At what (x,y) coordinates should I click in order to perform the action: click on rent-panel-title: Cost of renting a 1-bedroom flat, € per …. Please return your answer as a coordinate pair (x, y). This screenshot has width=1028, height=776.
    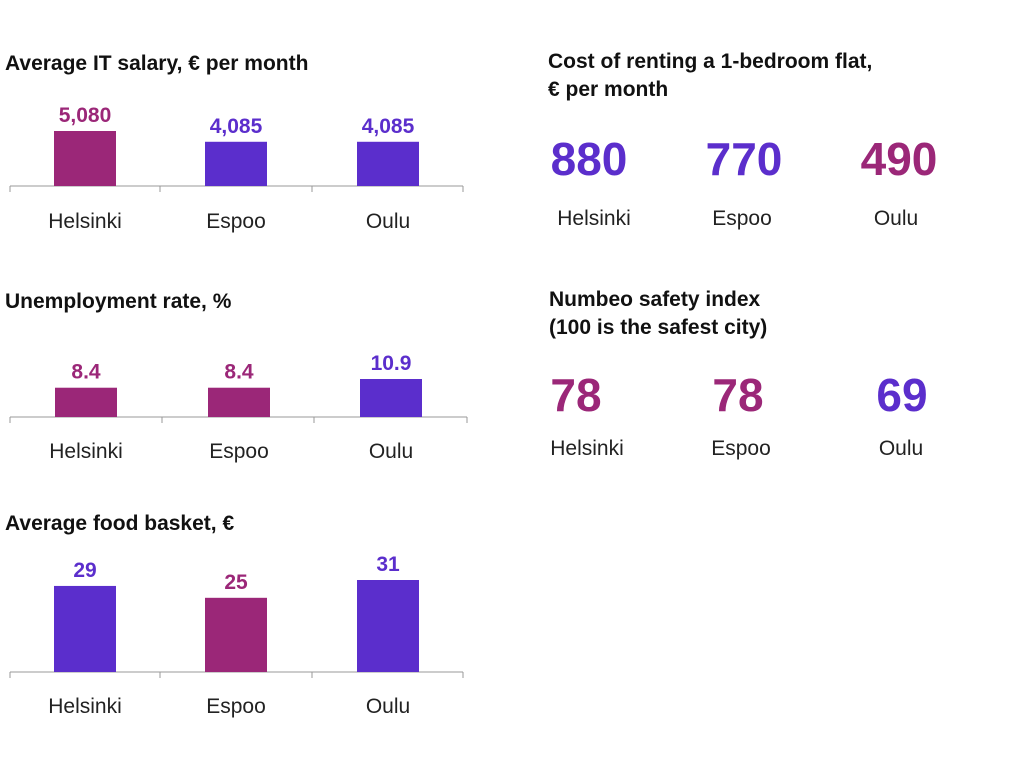
    Looking at the image, I should click on (710, 76).